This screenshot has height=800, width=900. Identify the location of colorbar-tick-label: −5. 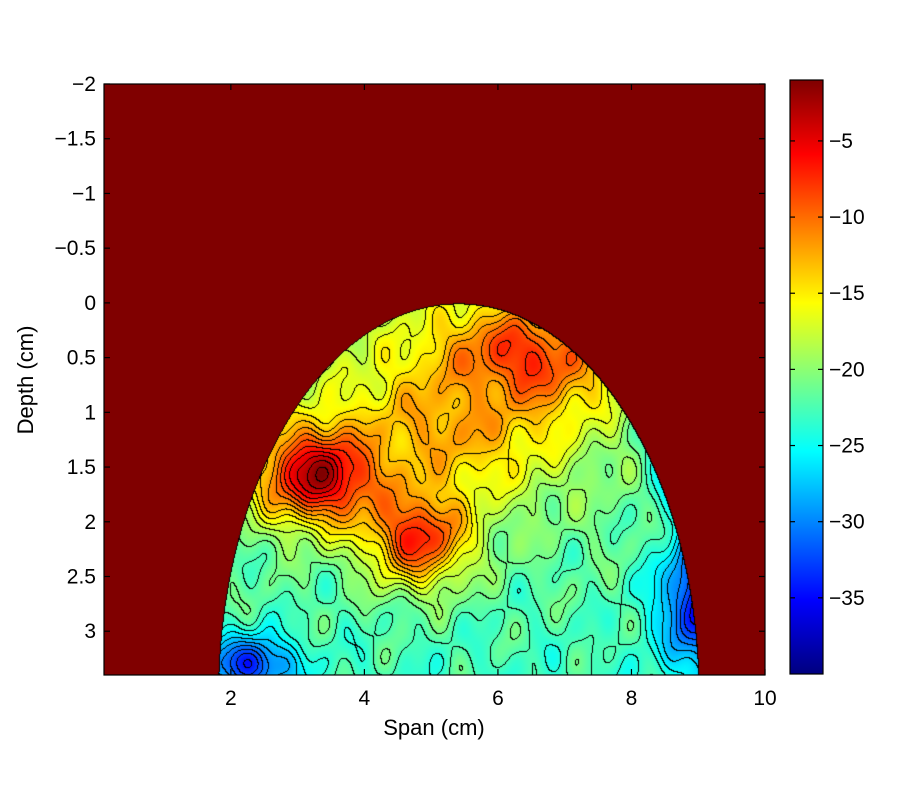
(841, 141).